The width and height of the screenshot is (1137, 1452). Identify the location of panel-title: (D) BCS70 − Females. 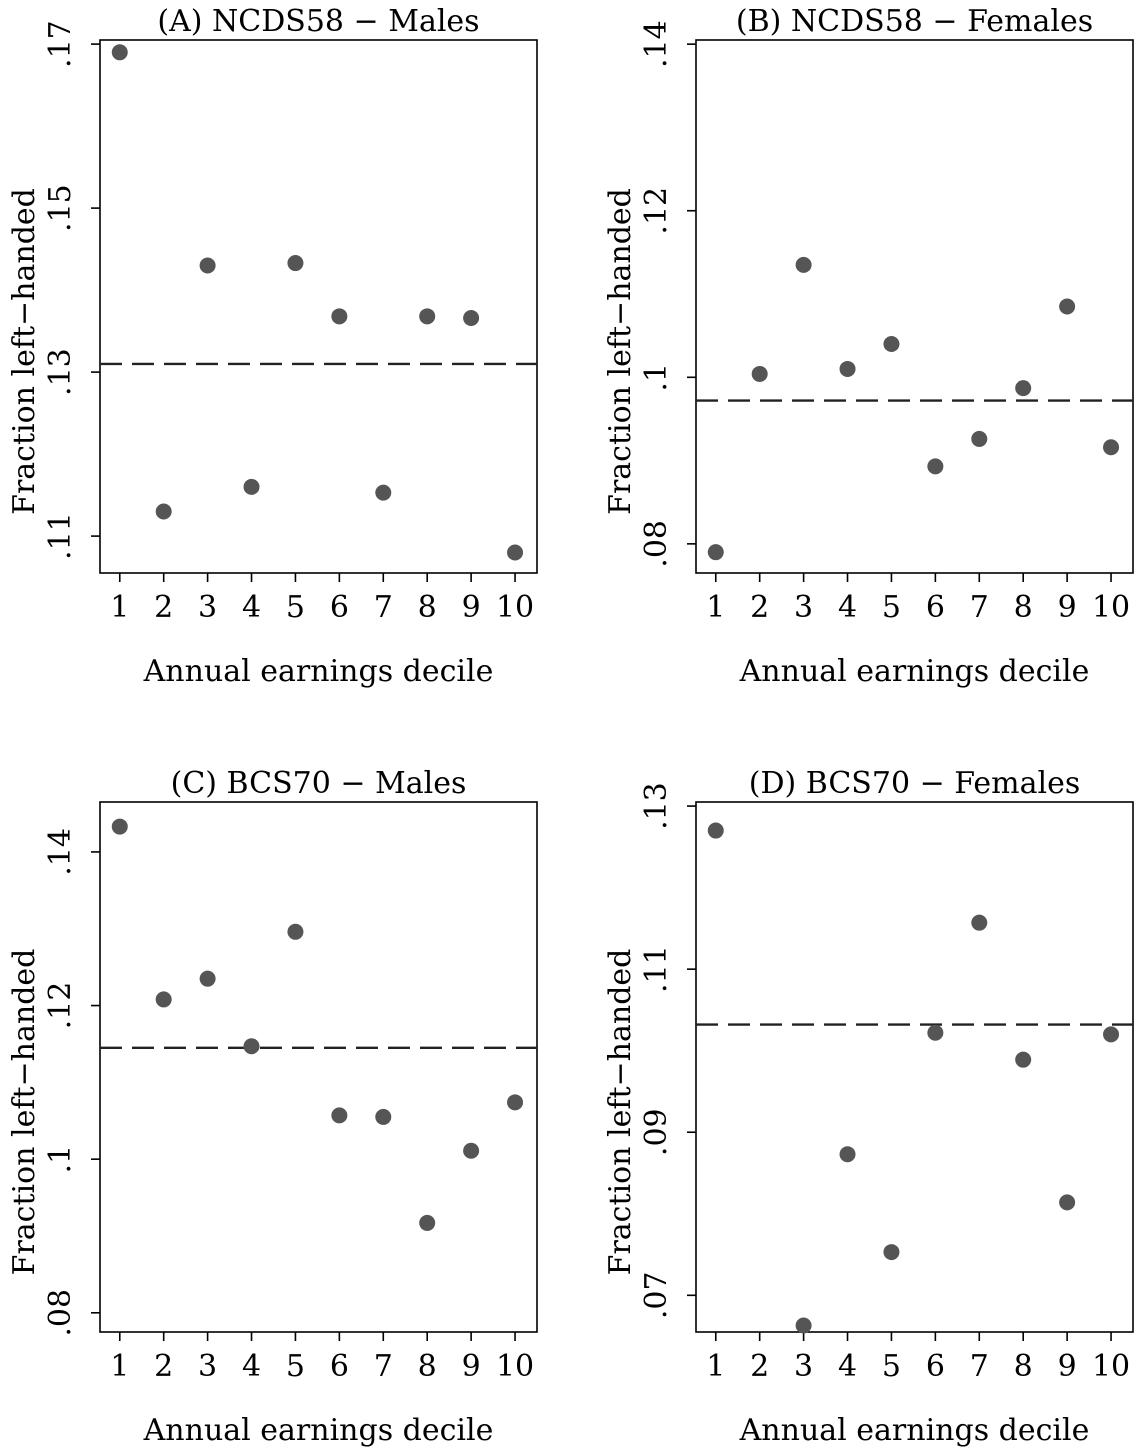
(915, 783).